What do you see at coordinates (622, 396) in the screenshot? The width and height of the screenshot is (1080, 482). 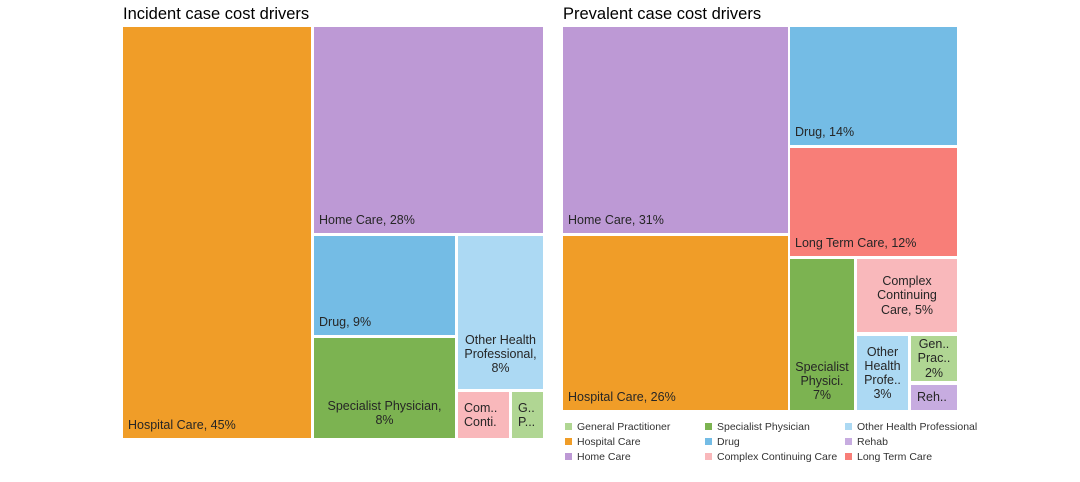 I see `cell-label: Hospital Care, 26%` at bounding box center [622, 396].